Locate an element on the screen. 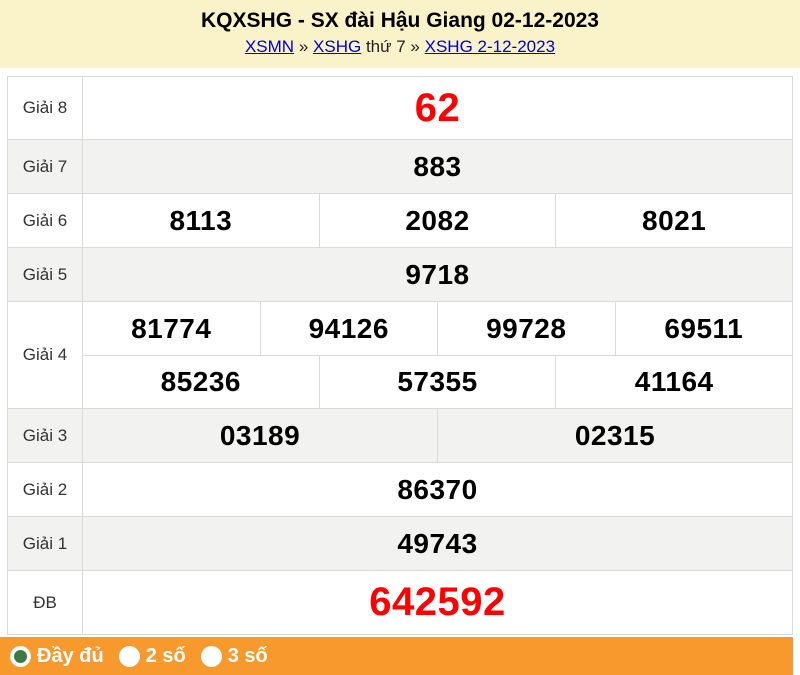 Image resolution: width=800 pixels, height=675 pixels. prize-label-giai-2: Giải 2 is located at coordinates (45, 489).